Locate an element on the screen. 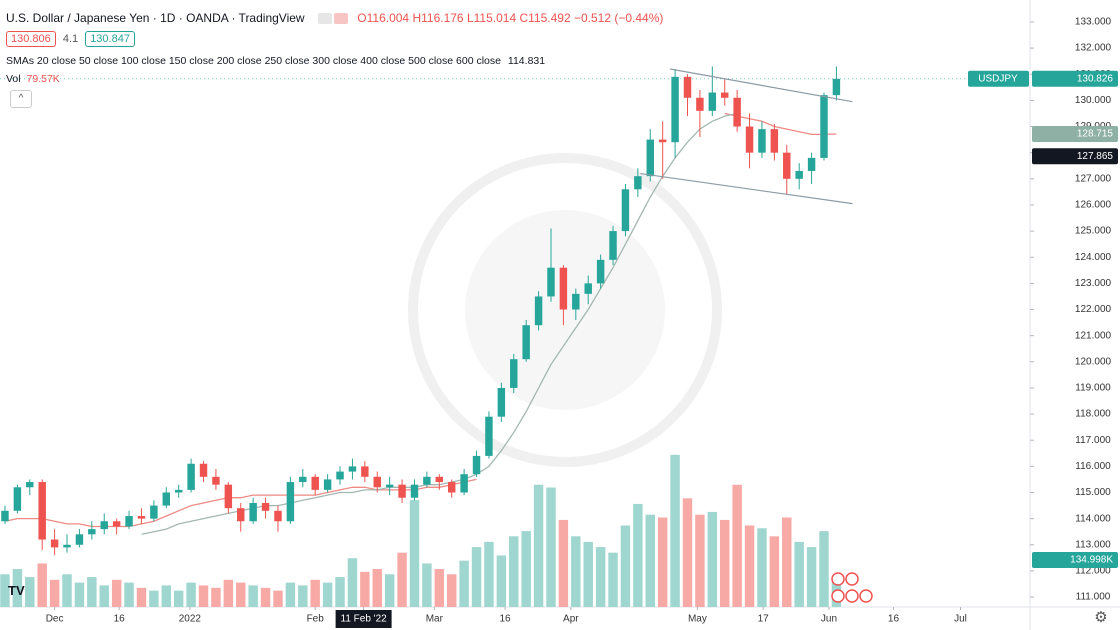 Image resolution: width=1120 pixels, height=630 pixels. ohlc-close: C115.492 is located at coordinates (545, 18).